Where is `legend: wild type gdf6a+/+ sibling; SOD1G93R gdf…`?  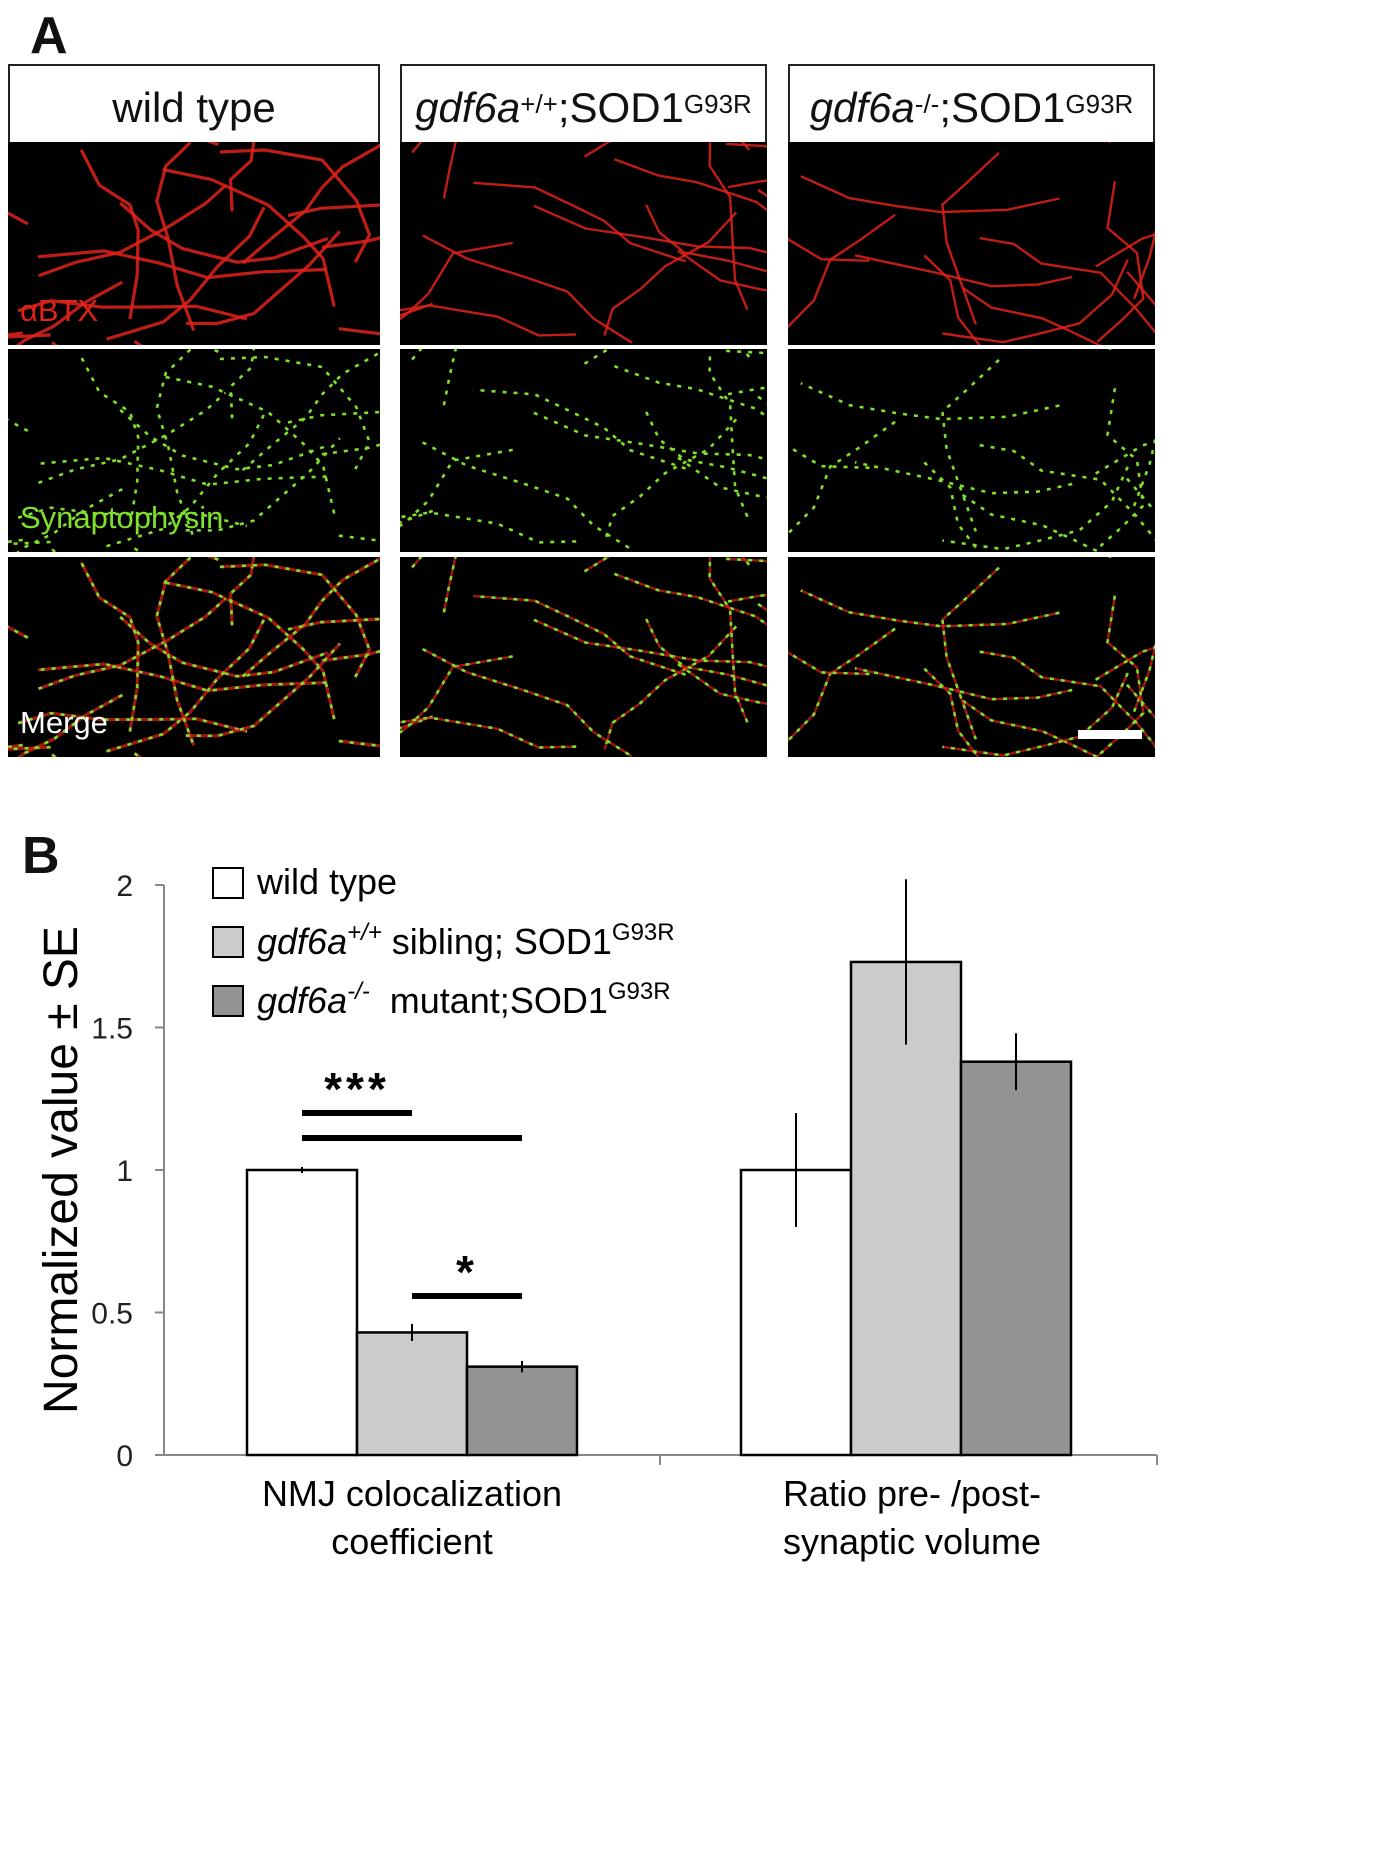 legend: wild type gdf6a+/+ sibling; SOD1G93R gdf… is located at coordinates (443, 941).